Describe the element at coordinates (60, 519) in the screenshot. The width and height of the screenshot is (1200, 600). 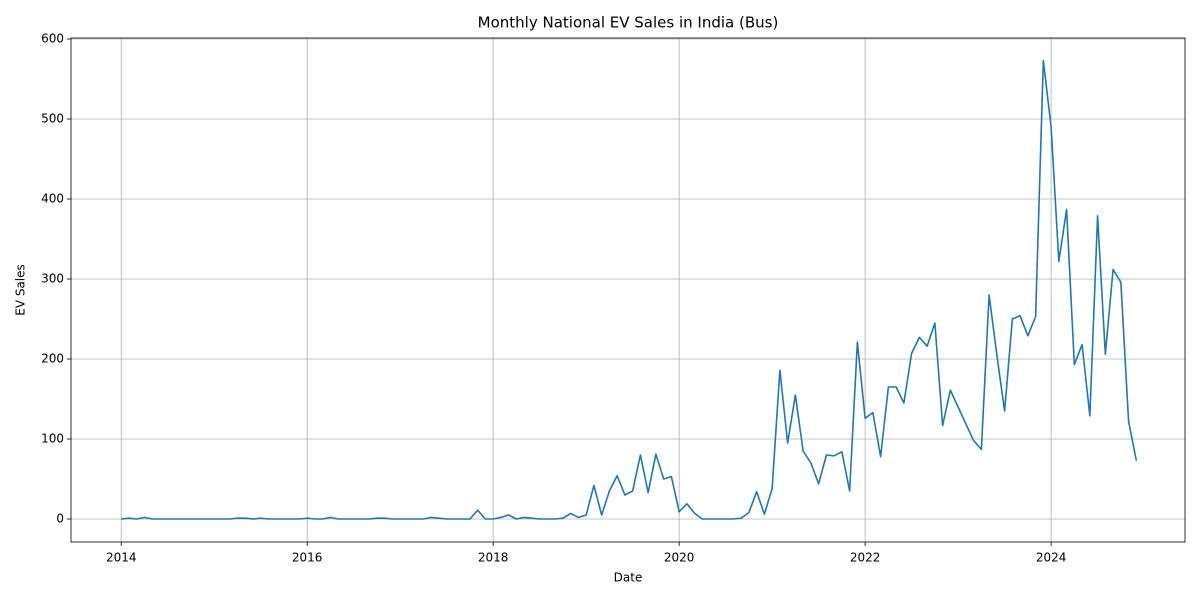
I see `y-tick-label: 0` at that location.